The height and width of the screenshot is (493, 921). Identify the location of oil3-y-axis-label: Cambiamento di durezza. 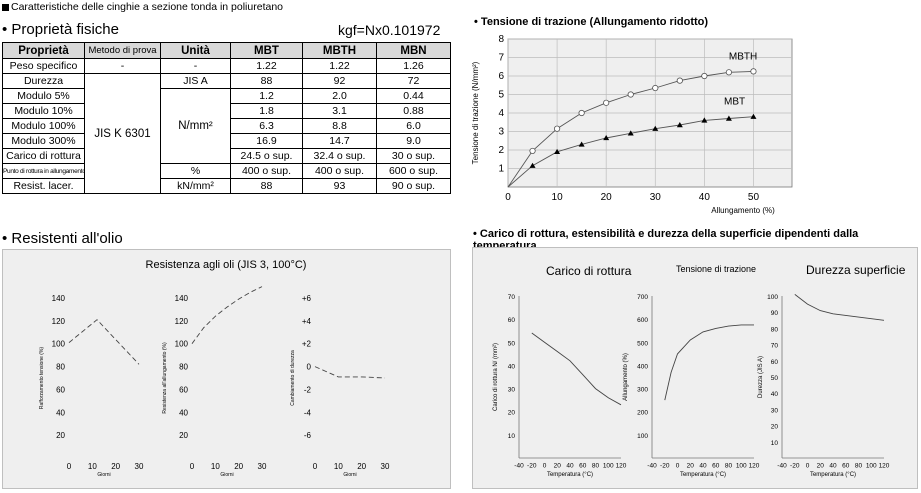
(293, 378).